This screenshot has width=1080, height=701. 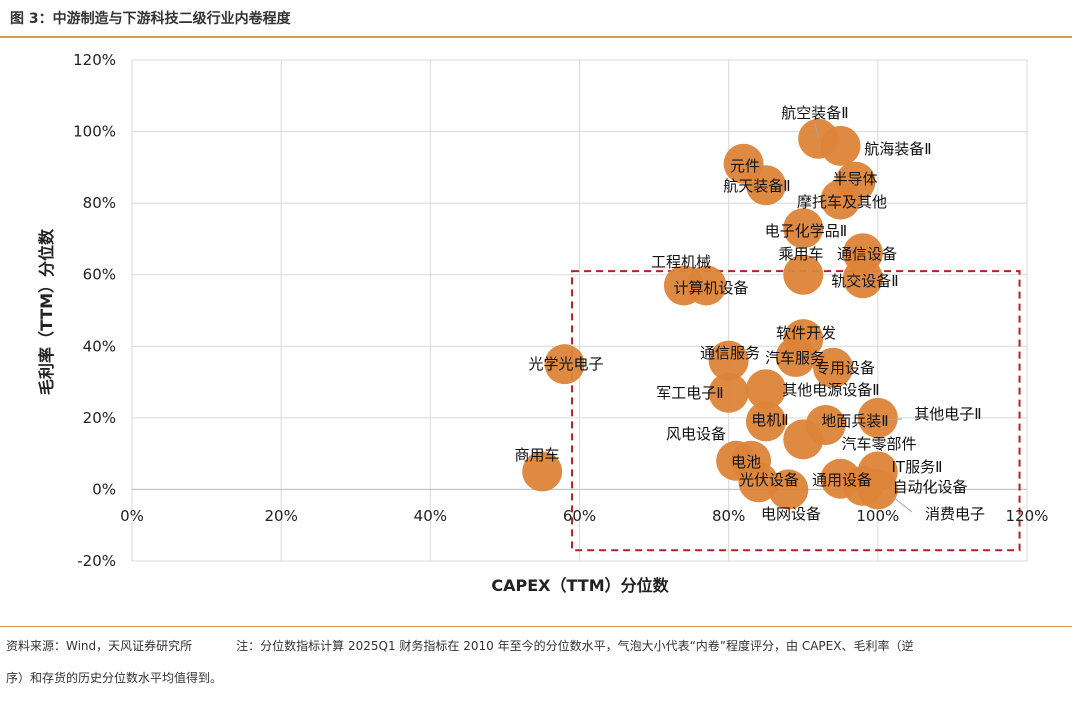 I want to click on y-tick-label: 80%, so click(x=99, y=203).